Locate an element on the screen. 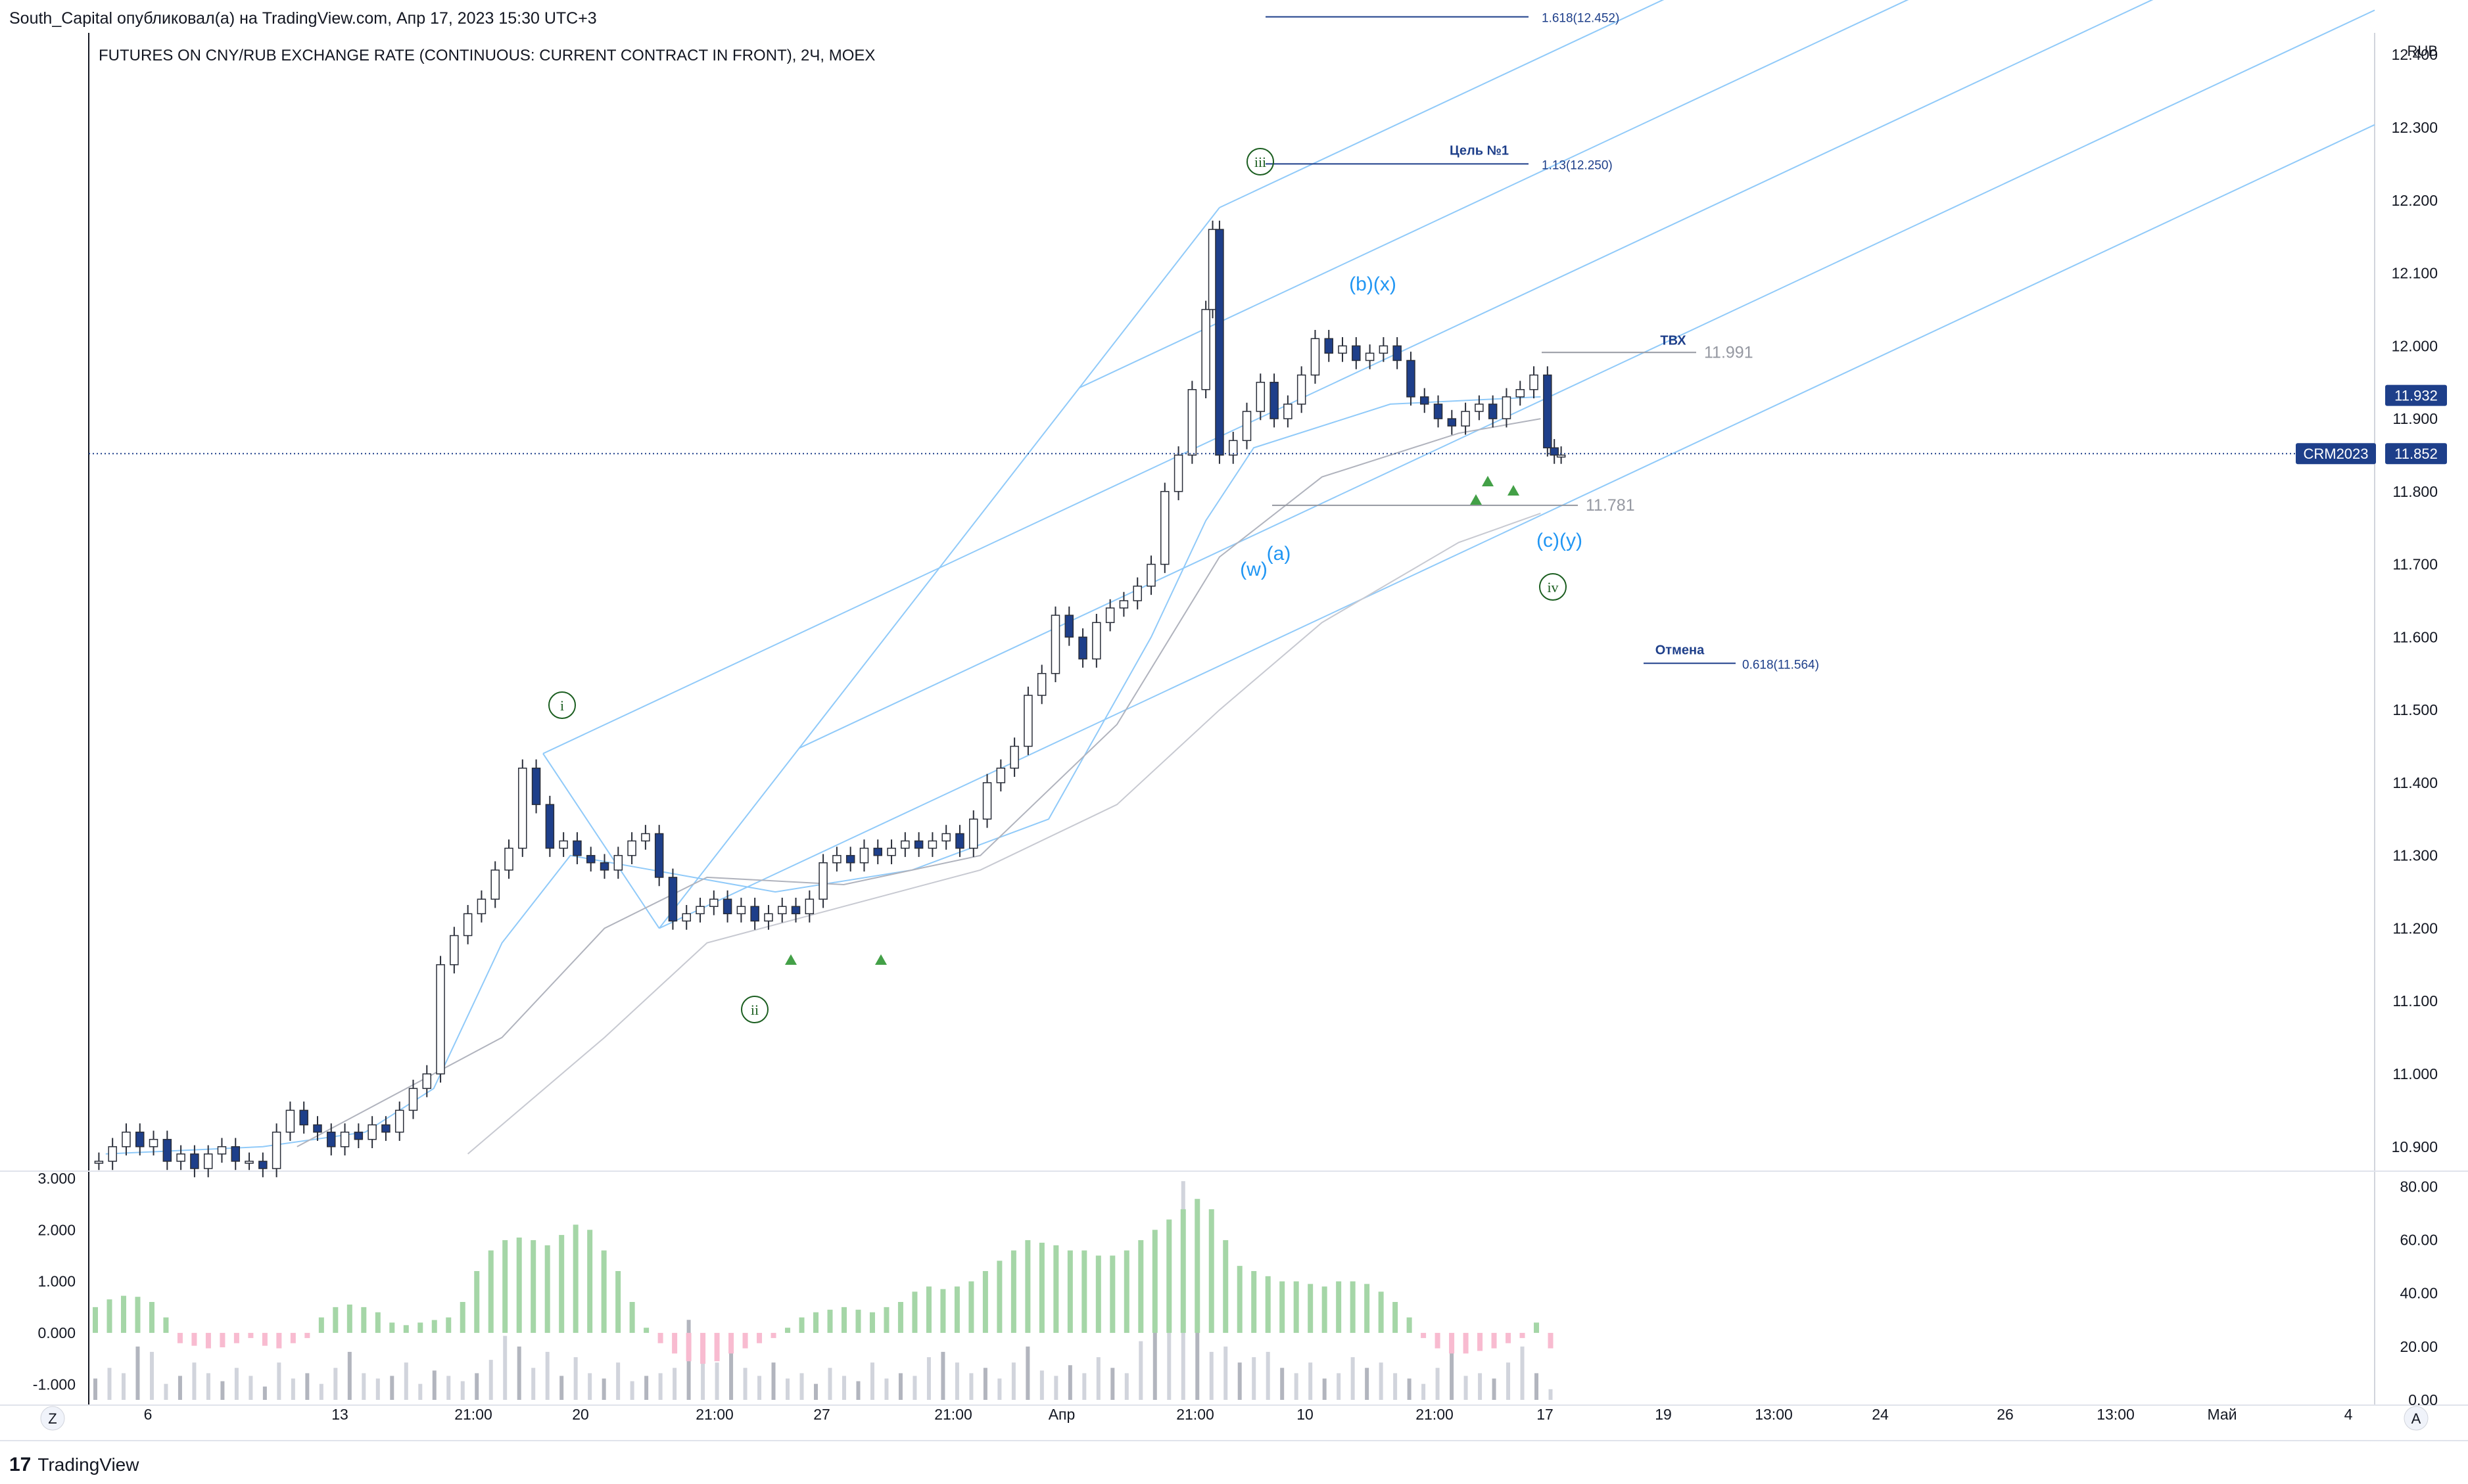 The image size is (2468, 1484). tradingview-brand: TradingView is located at coordinates (88, 1464).